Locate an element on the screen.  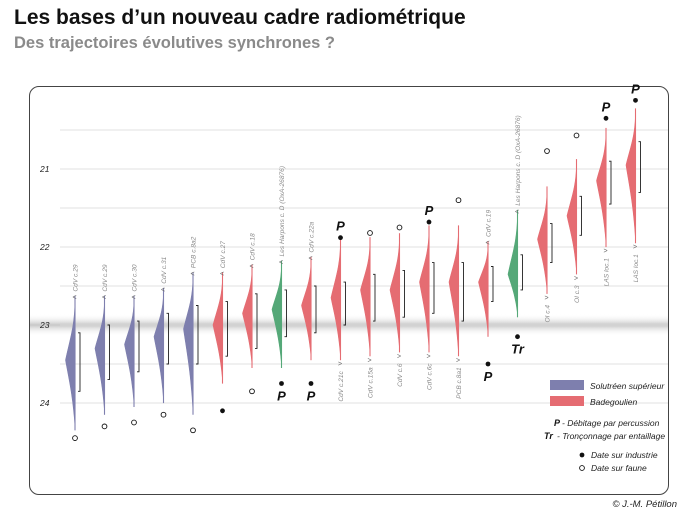
legend-marker-industrie is located at coordinates (582, 455).